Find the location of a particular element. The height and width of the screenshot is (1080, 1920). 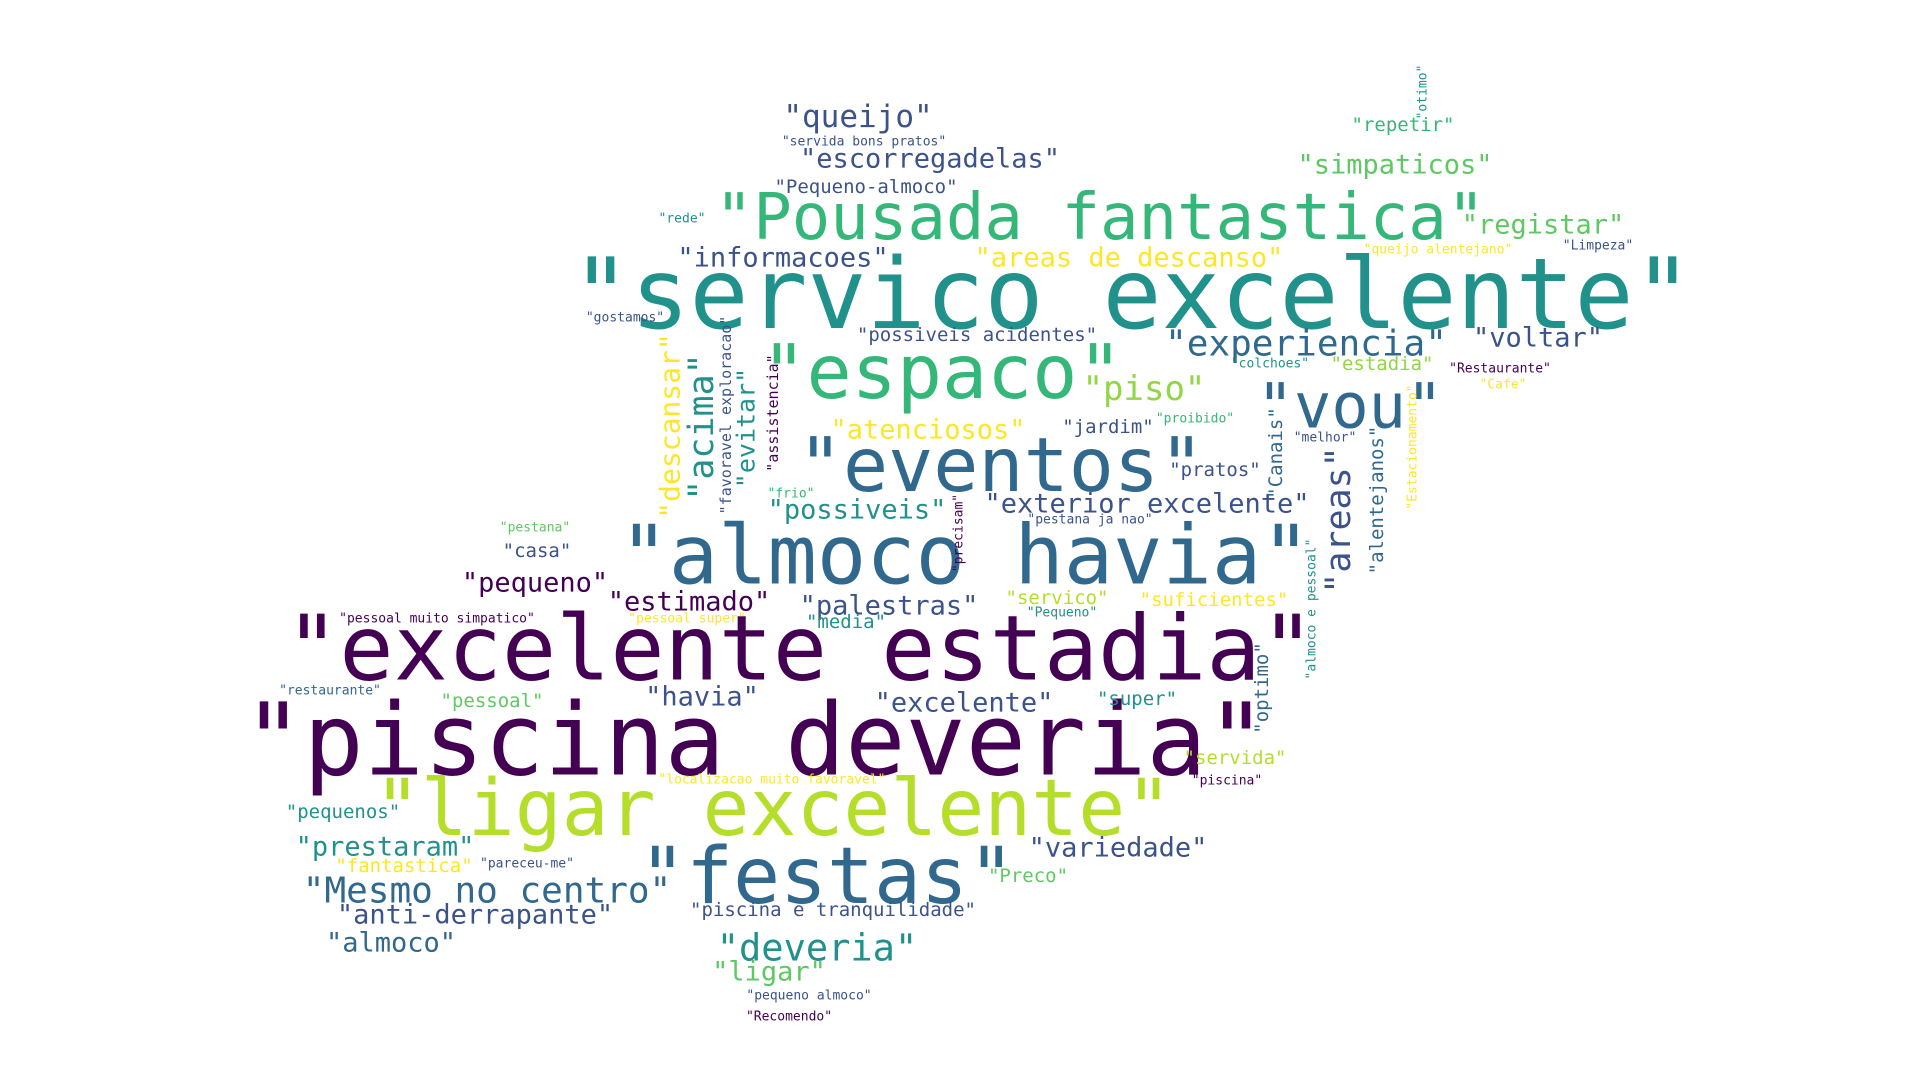

cloud-word: "festas" is located at coordinates (827, 877).